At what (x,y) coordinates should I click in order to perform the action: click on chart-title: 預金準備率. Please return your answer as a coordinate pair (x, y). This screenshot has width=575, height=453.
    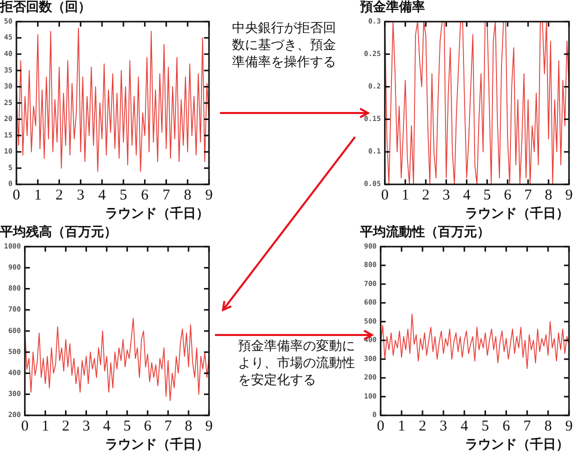
    Looking at the image, I should click on (392, 8).